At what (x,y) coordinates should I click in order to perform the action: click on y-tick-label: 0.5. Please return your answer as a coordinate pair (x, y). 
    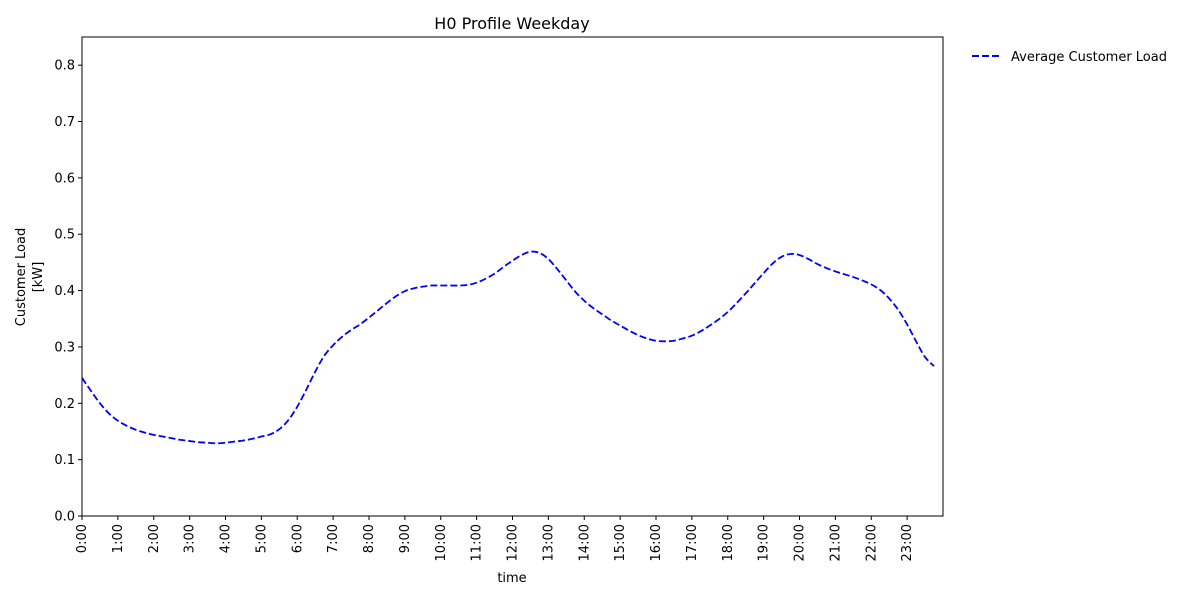
    Looking at the image, I should click on (64, 235).